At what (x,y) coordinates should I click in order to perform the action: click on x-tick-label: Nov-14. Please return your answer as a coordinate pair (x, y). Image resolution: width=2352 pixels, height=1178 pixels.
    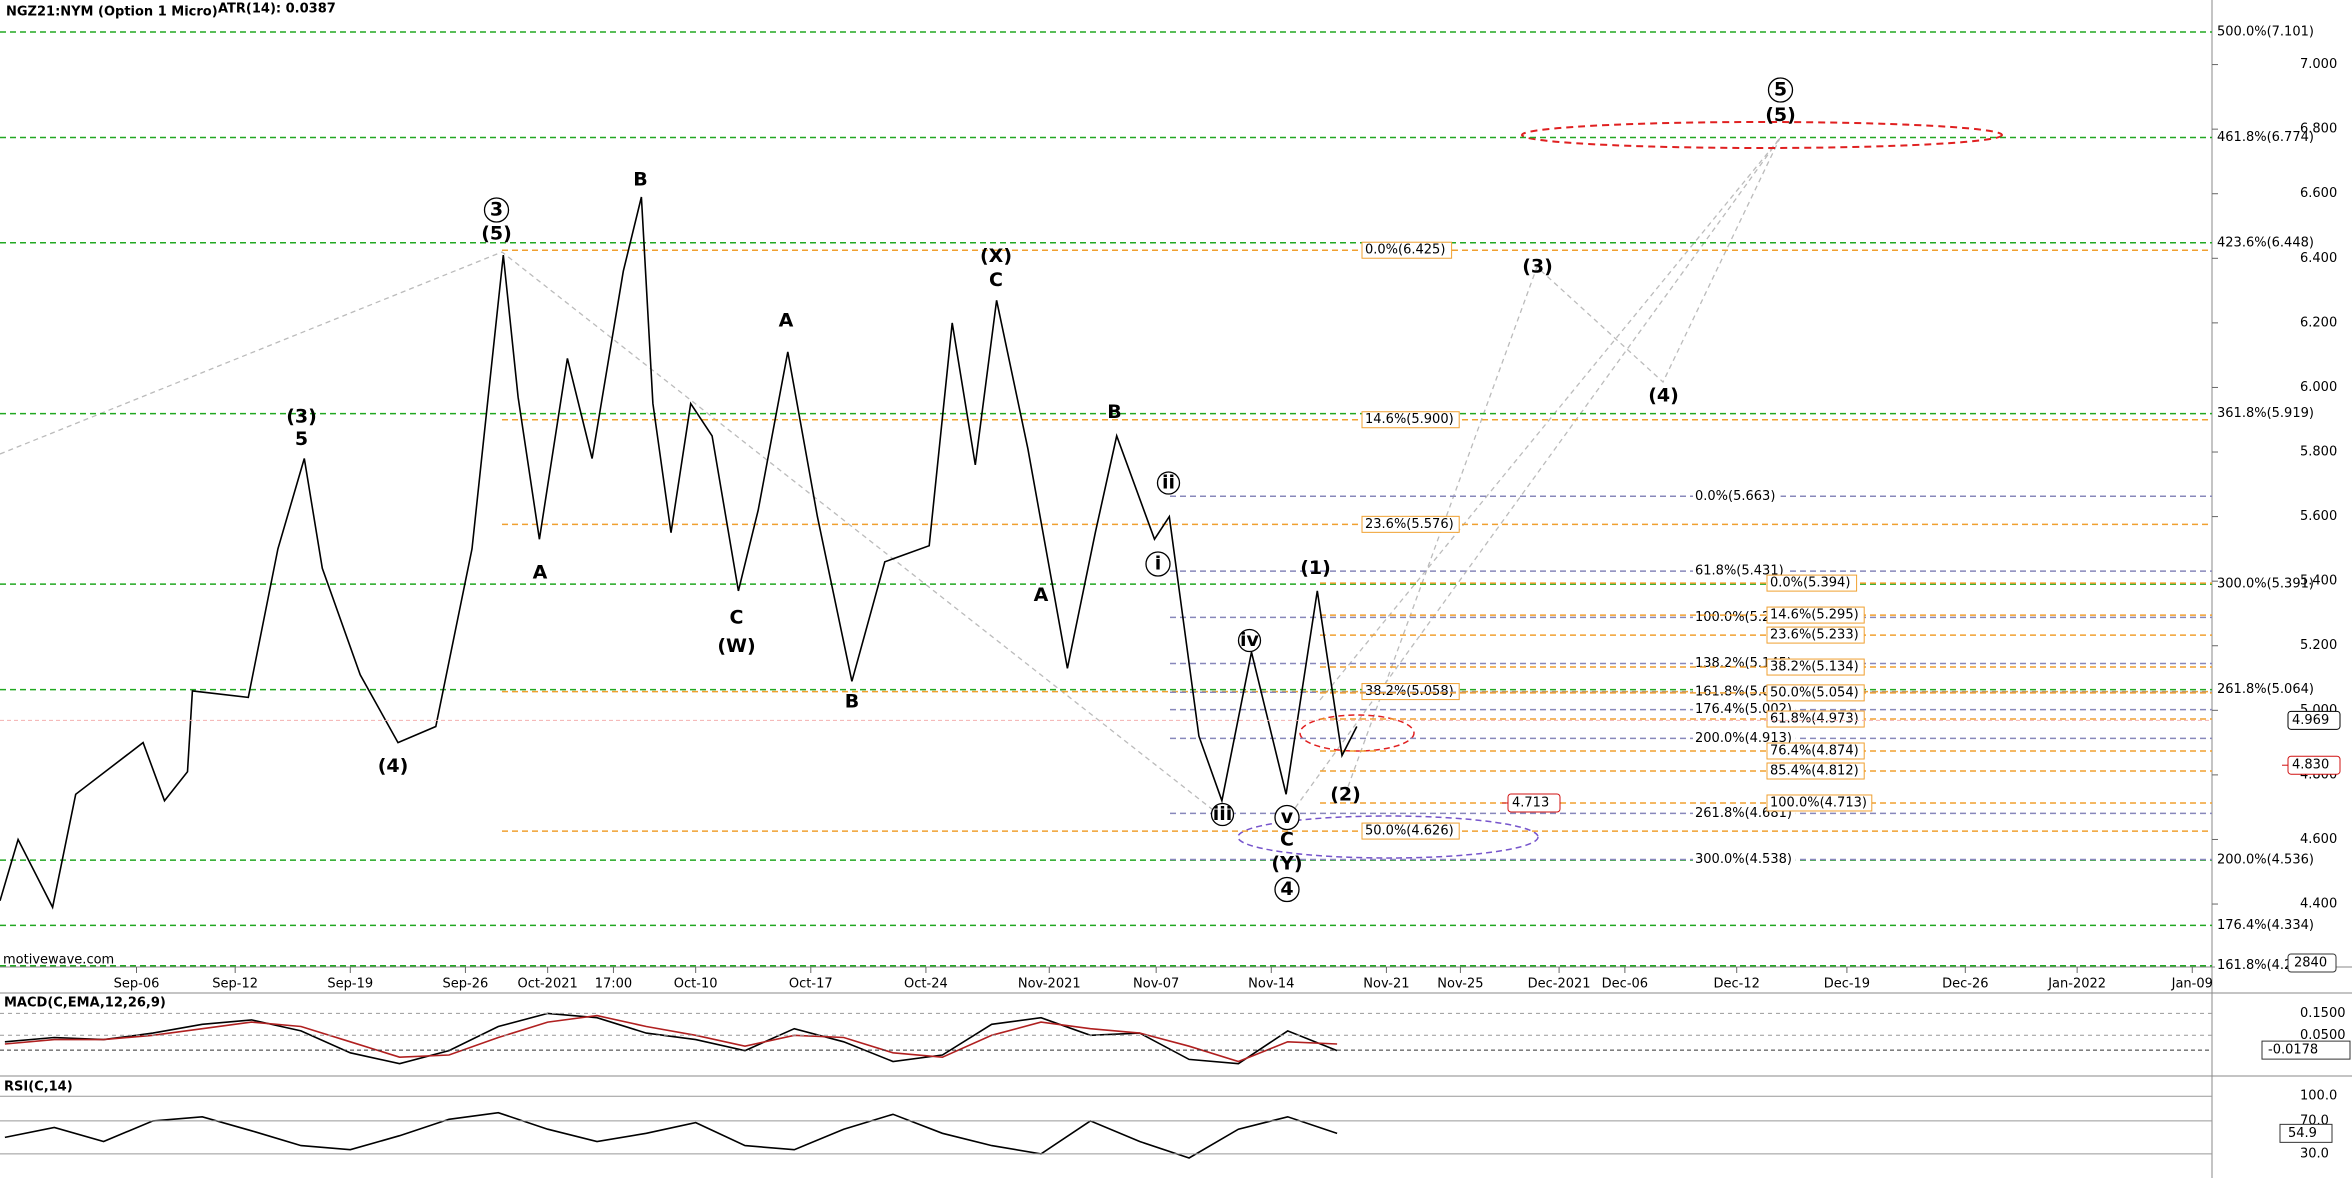
    Looking at the image, I should click on (1271, 984).